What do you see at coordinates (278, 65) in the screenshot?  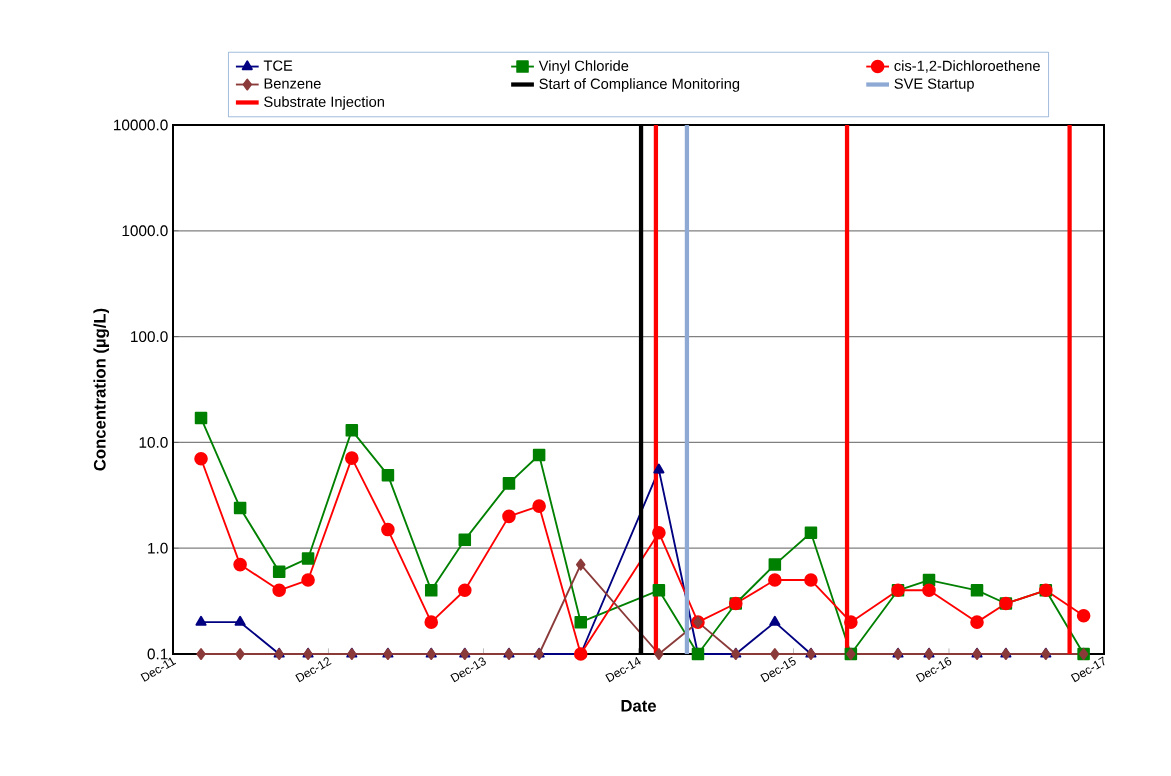 I see `legend-label: TCE` at bounding box center [278, 65].